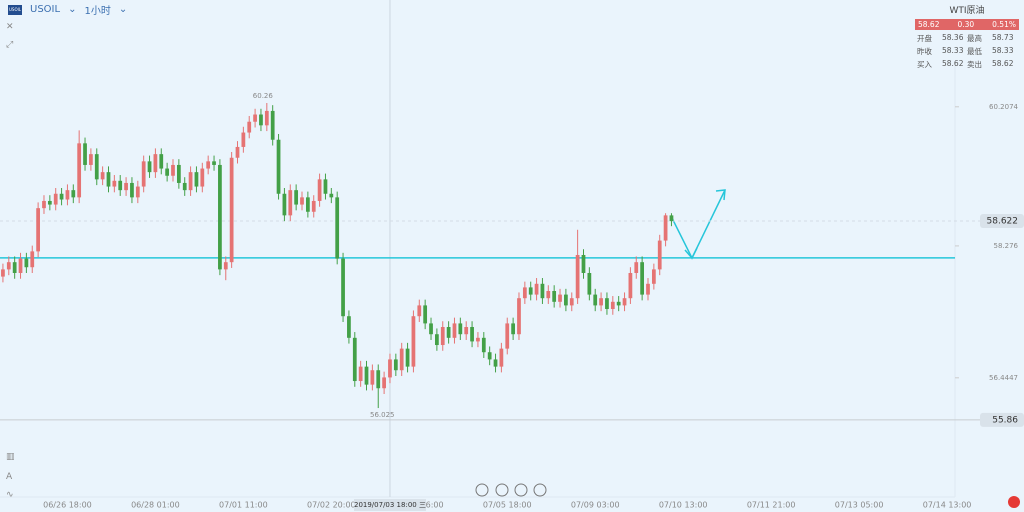 This screenshot has height=512, width=1024. Describe the element at coordinates (155, 505) in the screenshot. I see `x-tick-label: 06/28 01:00` at that location.